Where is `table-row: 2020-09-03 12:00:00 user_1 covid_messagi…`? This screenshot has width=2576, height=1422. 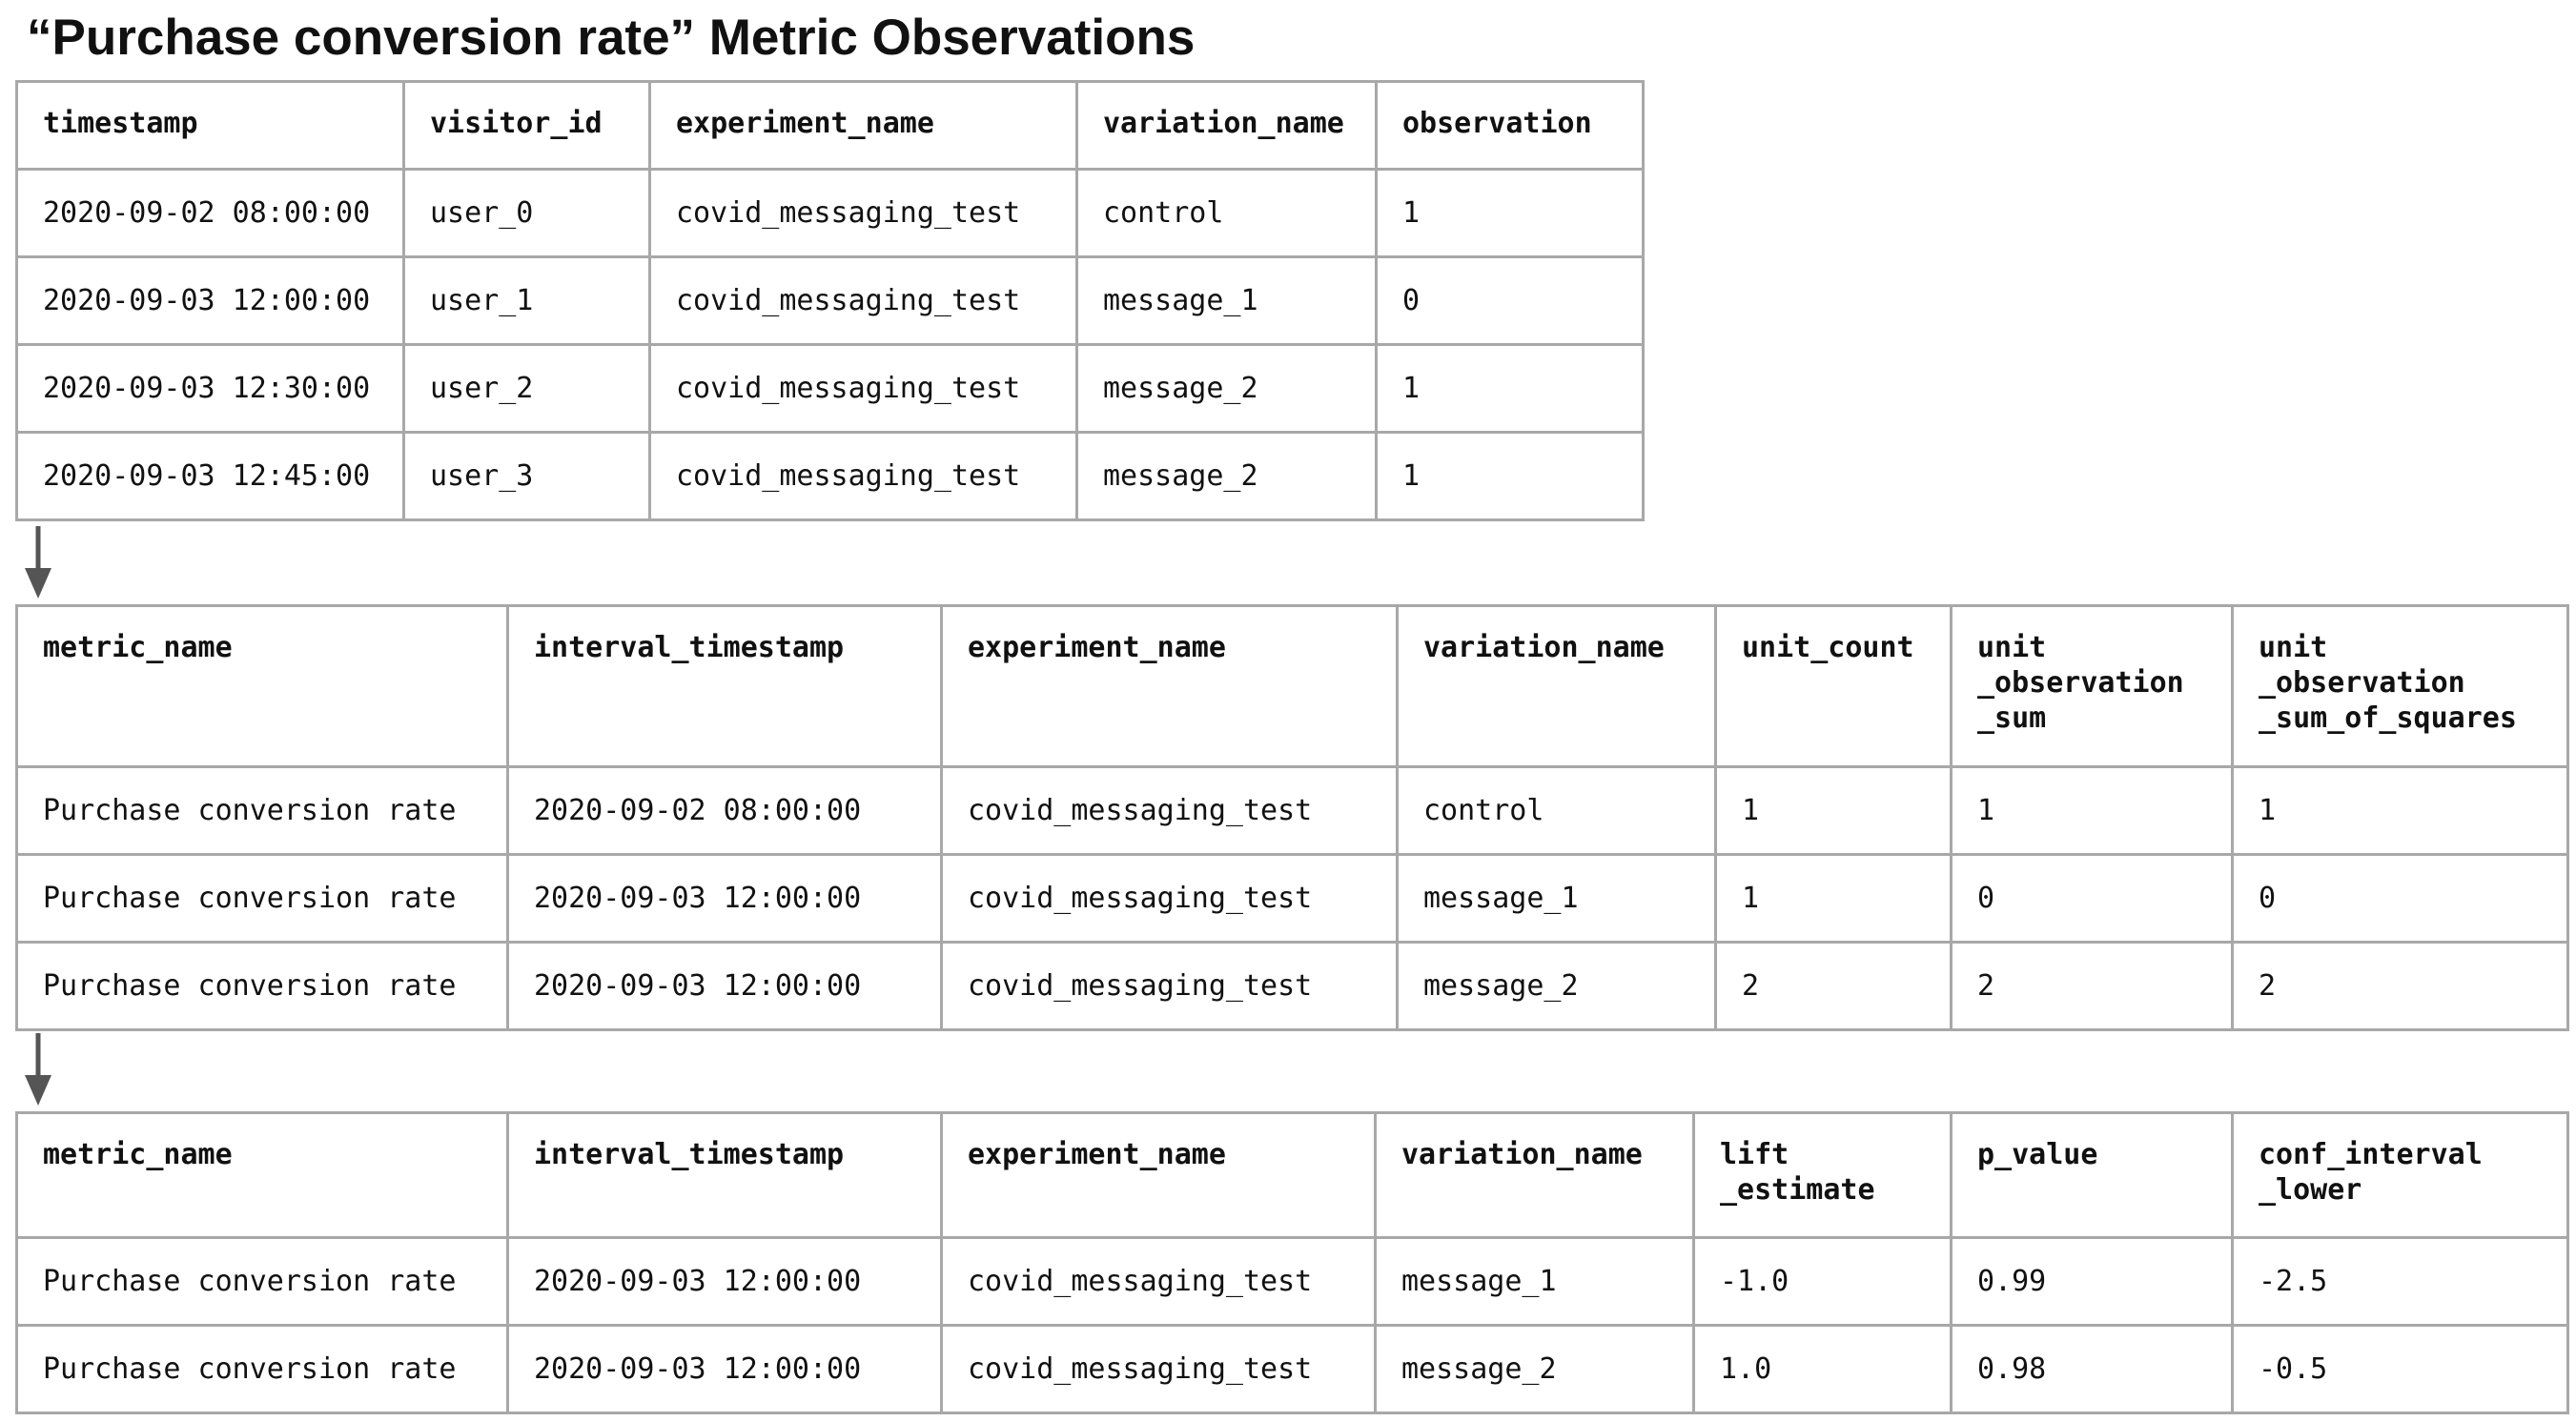 table-row: 2020-09-03 12:00:00 user_1 covid_messagi… is located at coordinates (830, 300).